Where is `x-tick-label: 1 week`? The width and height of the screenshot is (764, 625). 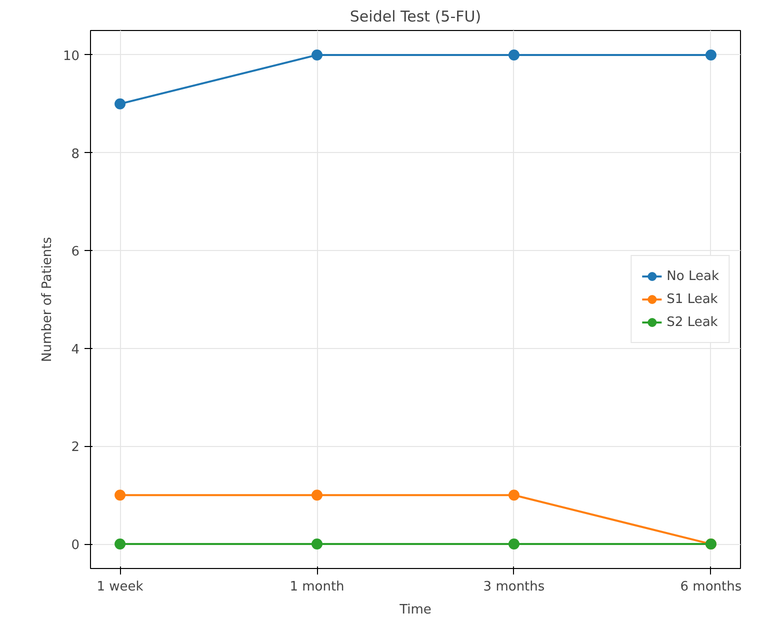 x-tick-label: 1 week is located at coordinates (120, 587).